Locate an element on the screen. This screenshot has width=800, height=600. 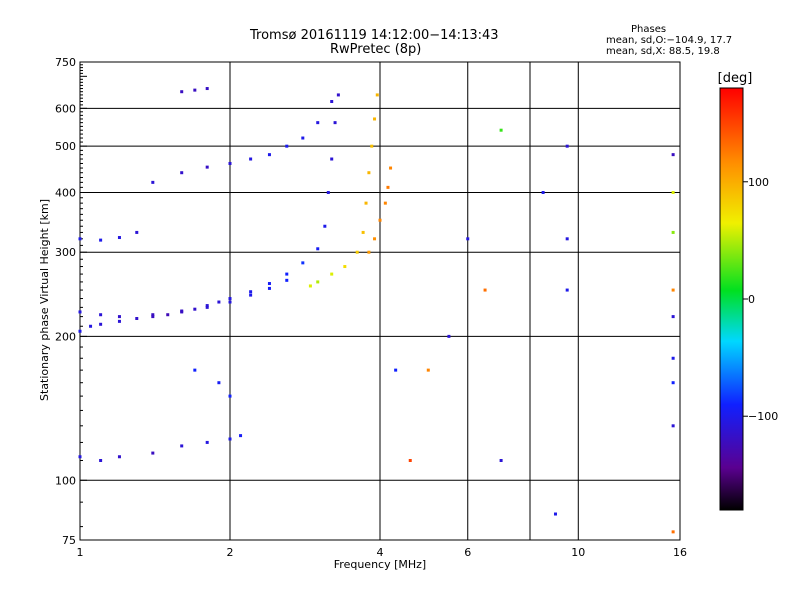
y-tick-label: 750 is located at coordinates (65, 62).